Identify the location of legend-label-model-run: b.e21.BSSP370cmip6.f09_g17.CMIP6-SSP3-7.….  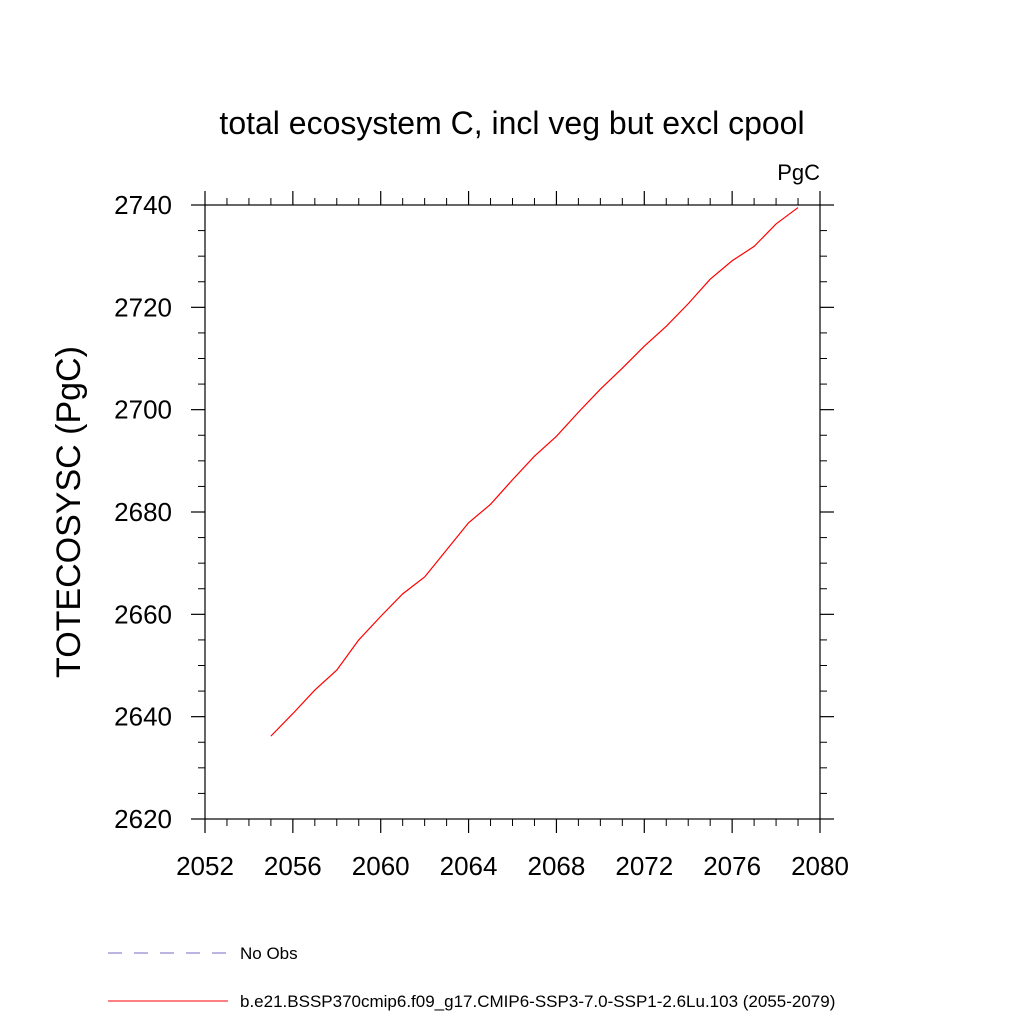
(537, 1001).